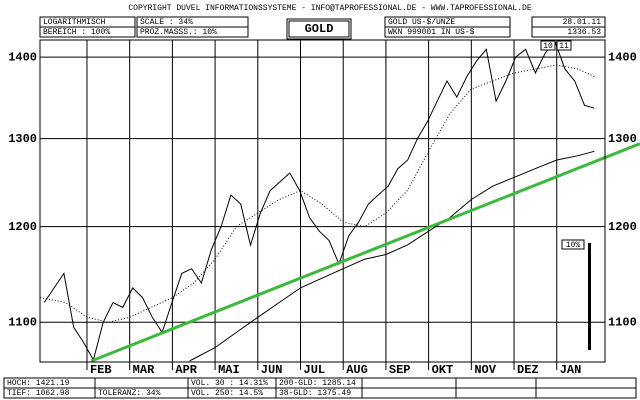 The image size is (640, 400). I want to click on scale-mode: LOGARITHMISCH, so click(74, 22).